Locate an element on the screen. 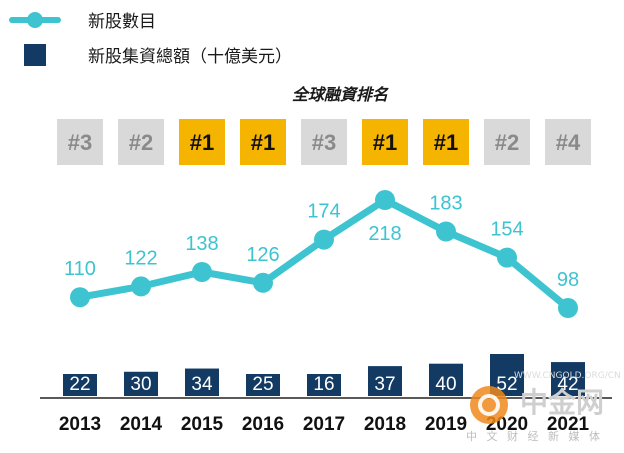 This screenshot has height=453, width=624. legend-bar-label: 新股集資總額（十億美元） is located at coordinates (190, 57).